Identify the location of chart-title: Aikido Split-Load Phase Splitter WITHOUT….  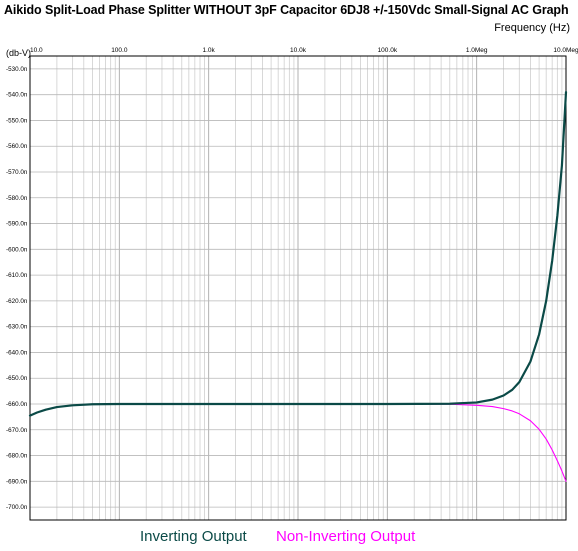
(286, 10).